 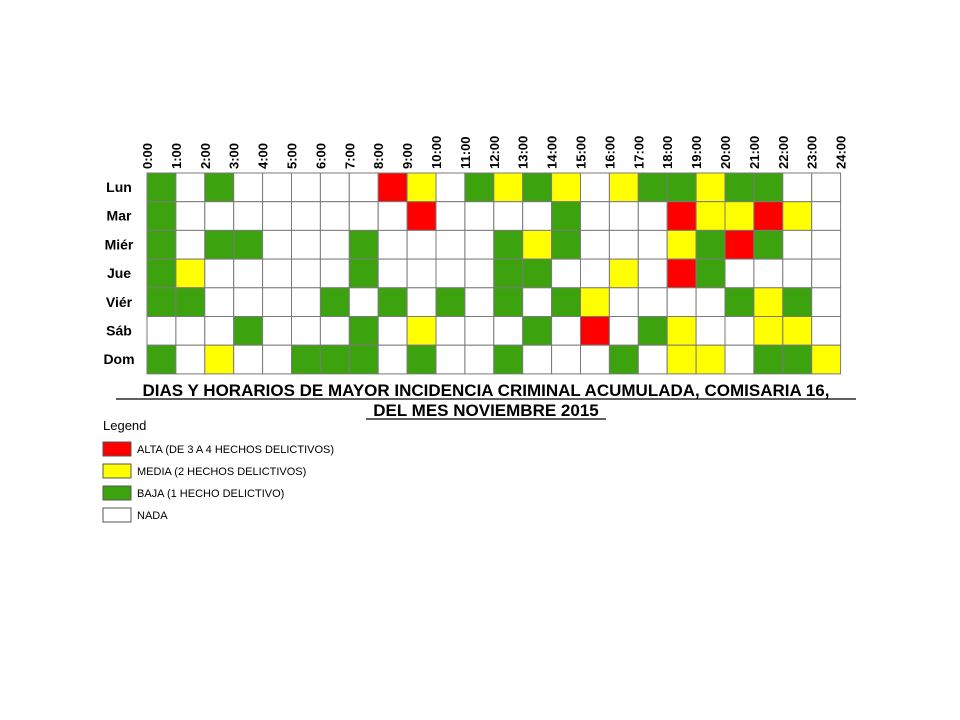 I want to click on heatmap-cell-Sáb-15:00, so click(x=595, y=331).